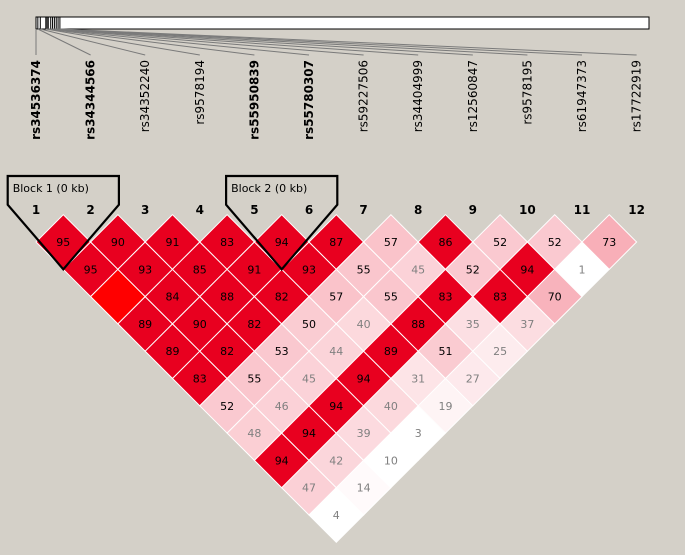 This screenshot has height=555, width=685. What do you see at coordinates (282, 351) in the screenshot?
I see `ld-value-3-8: 53` at bounding box center [282, 351].